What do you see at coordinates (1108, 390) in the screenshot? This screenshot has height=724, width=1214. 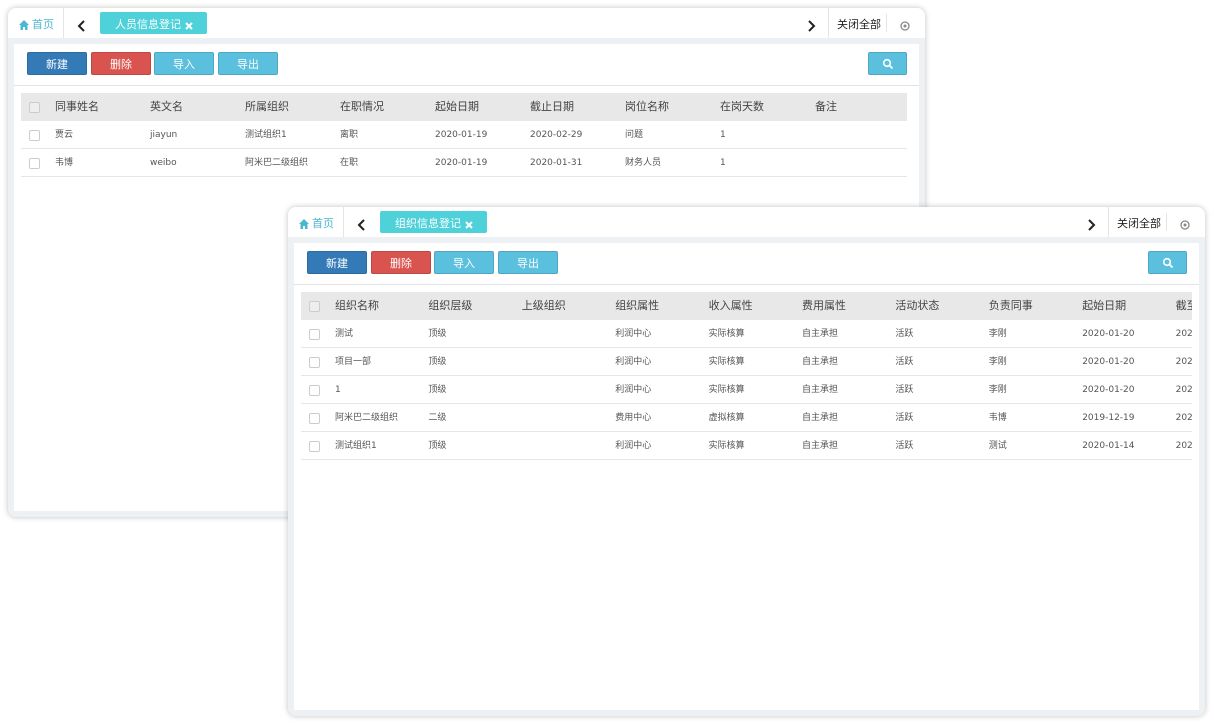 I see `table-cell: 2020-01-20` at bounding box center [1108, 390].